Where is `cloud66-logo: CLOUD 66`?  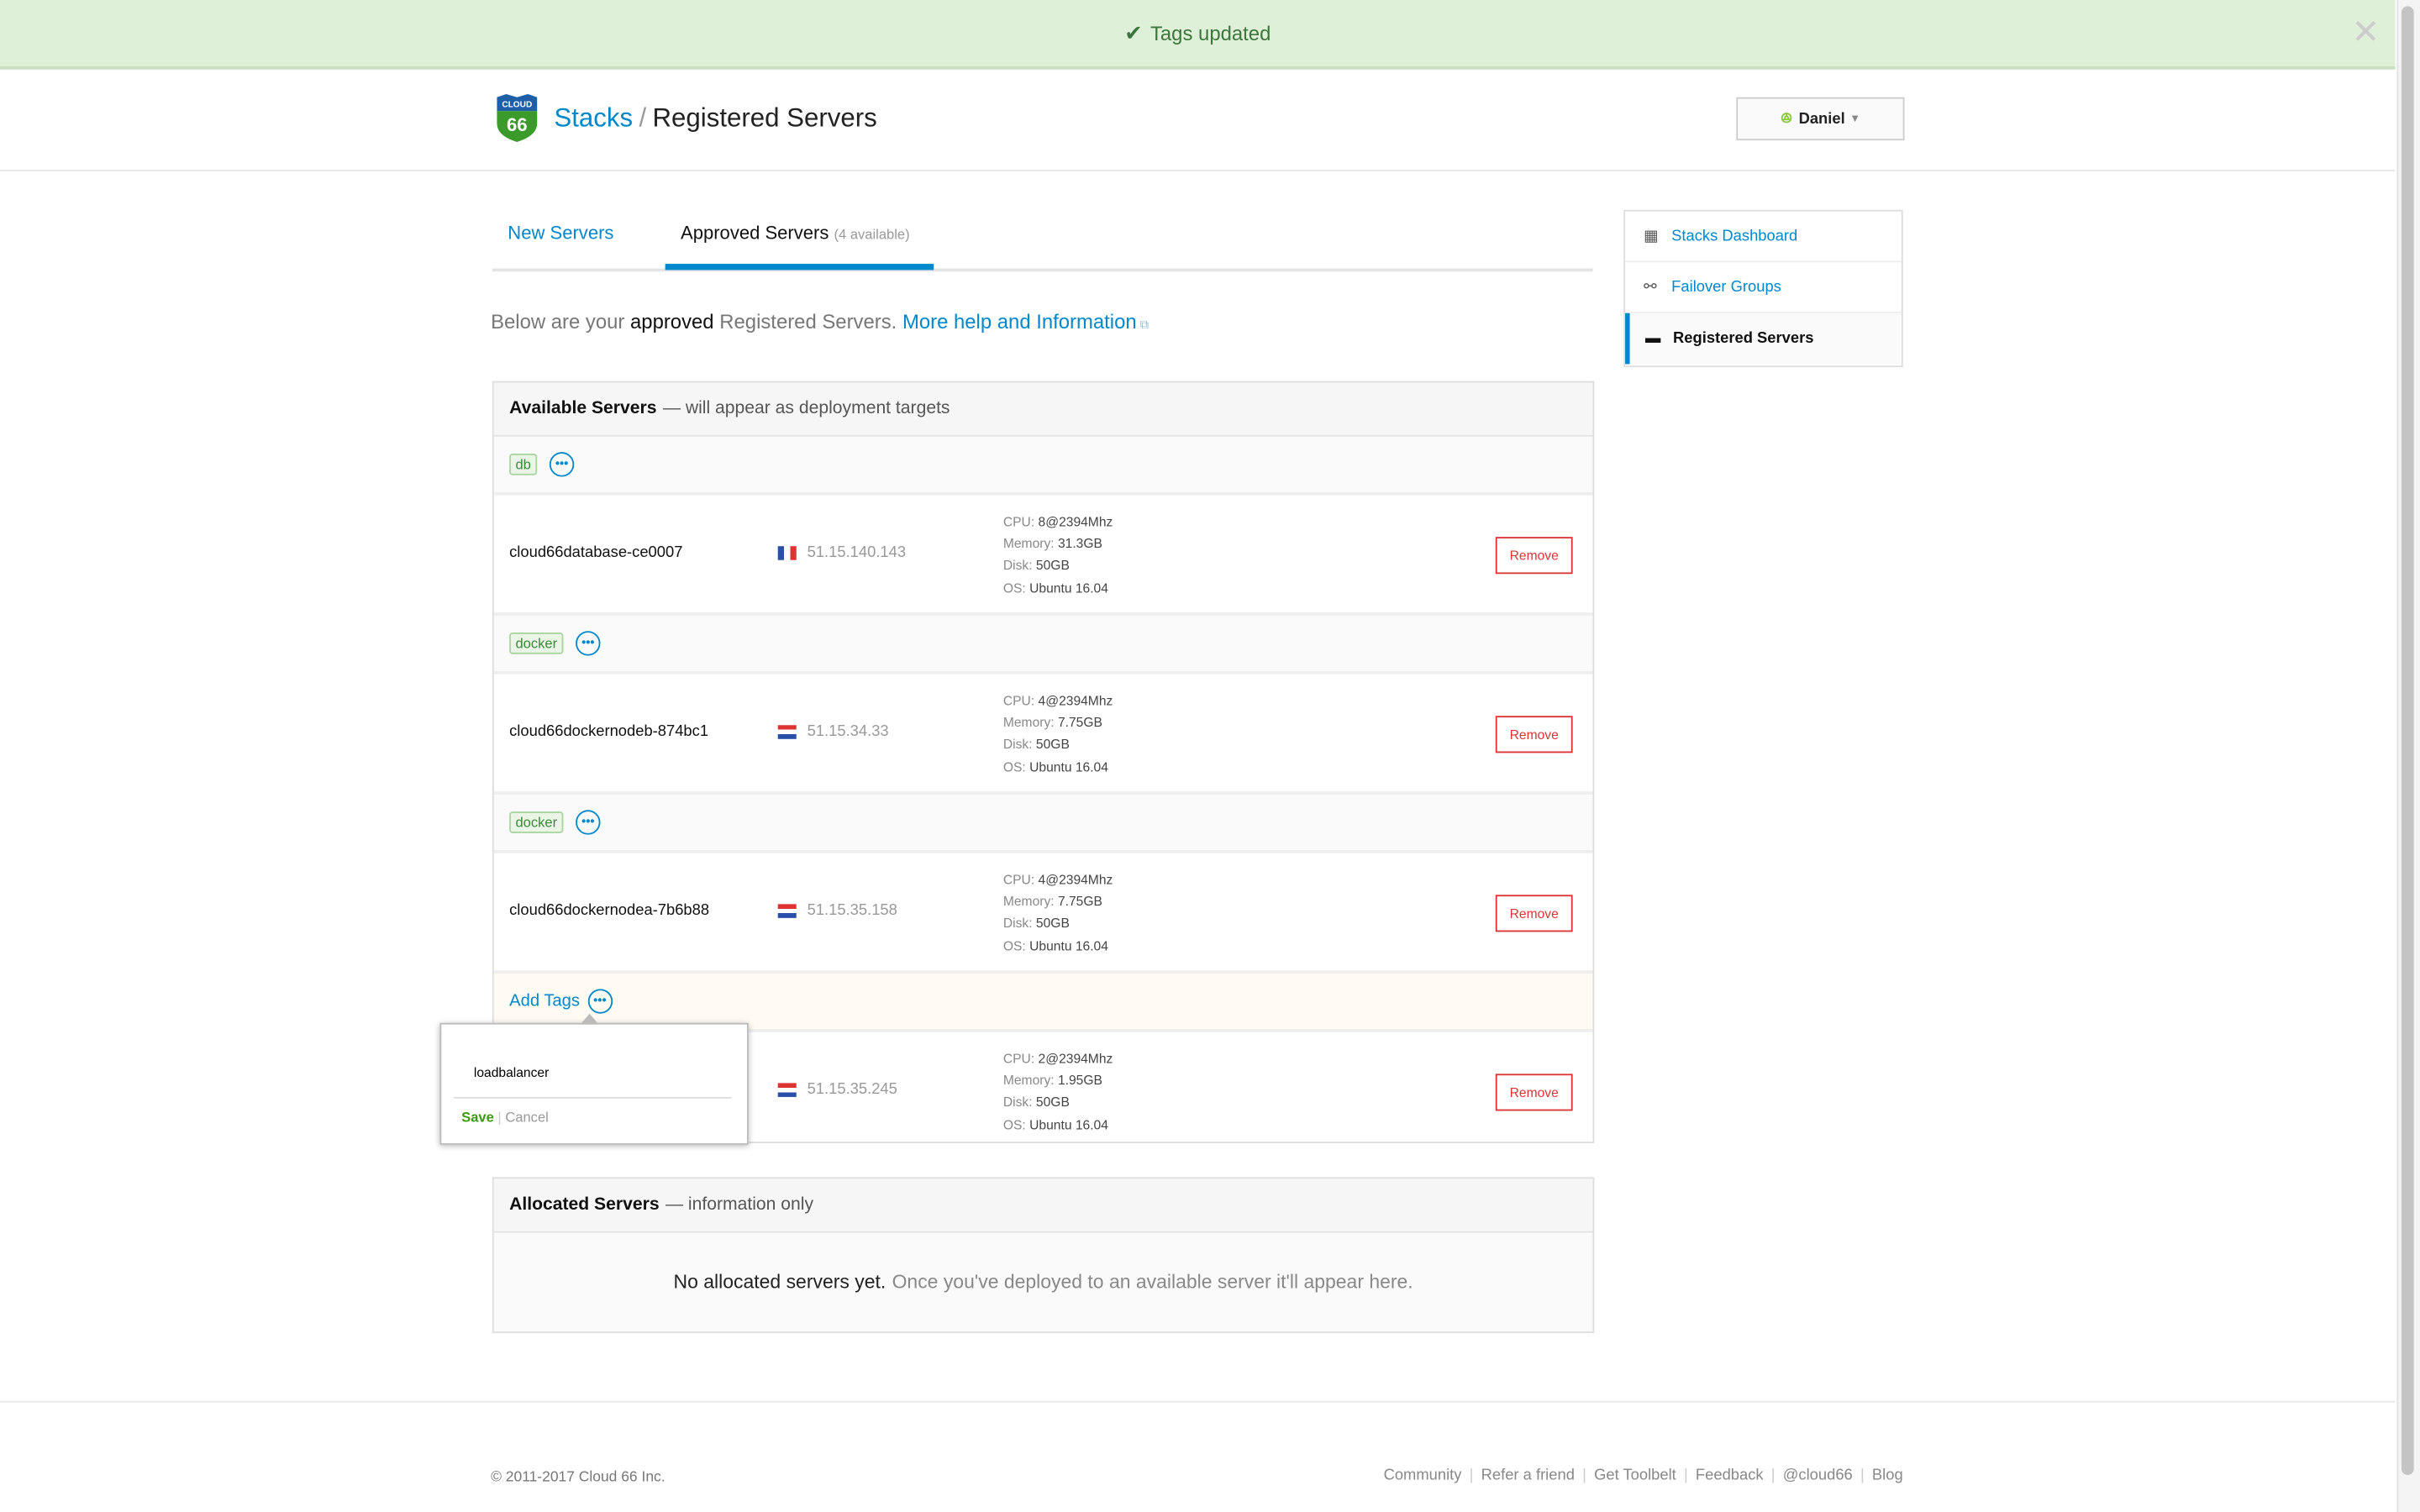 cloud66-logo: CLOUD 66 is located at coordinates (517, 117).